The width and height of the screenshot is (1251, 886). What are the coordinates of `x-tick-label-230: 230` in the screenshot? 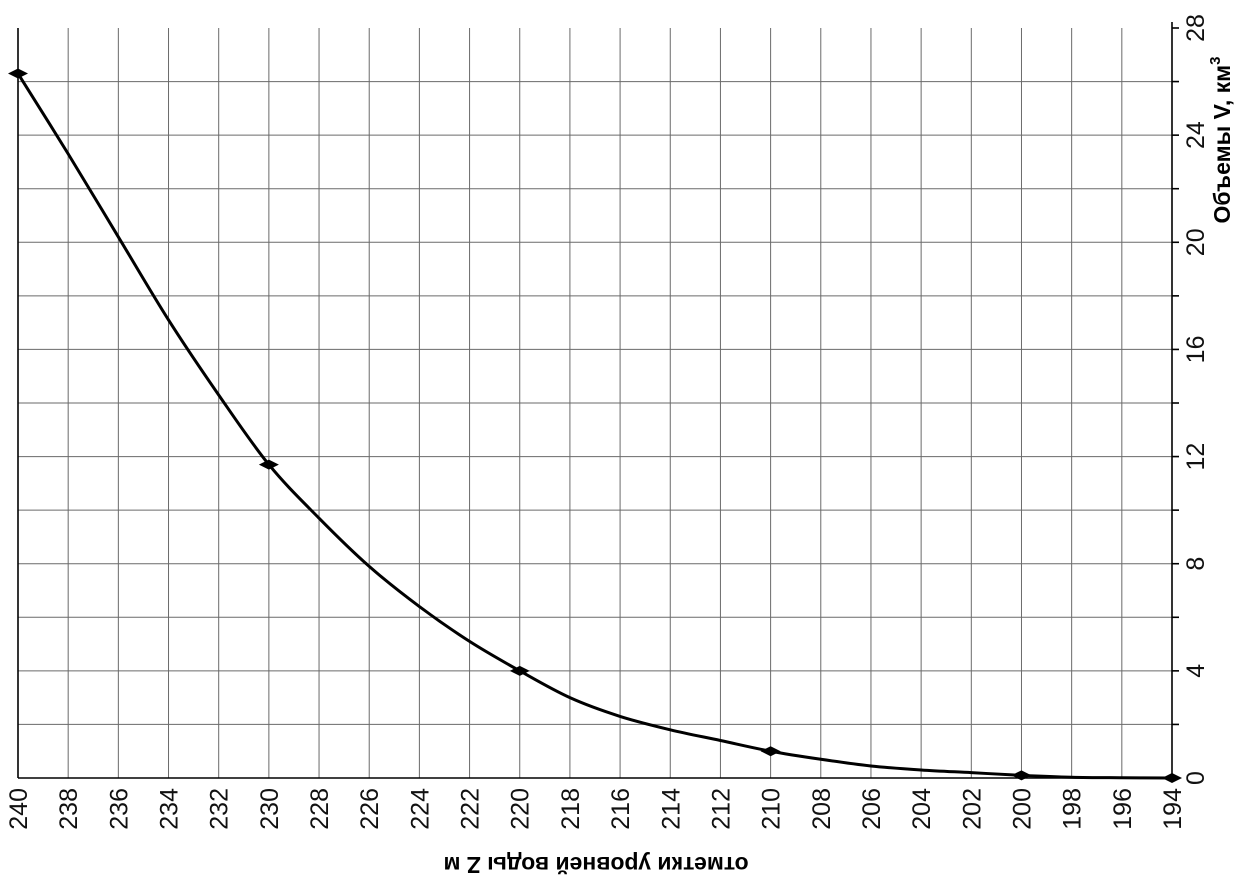 It's located at (270, 809).